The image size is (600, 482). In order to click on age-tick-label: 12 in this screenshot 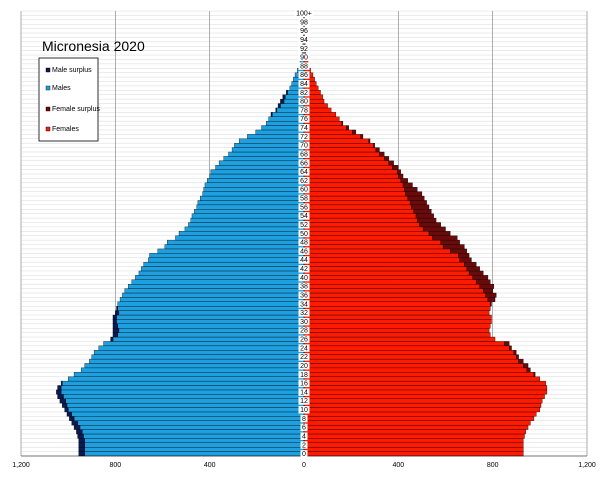, I will do `click(304, 401)`.